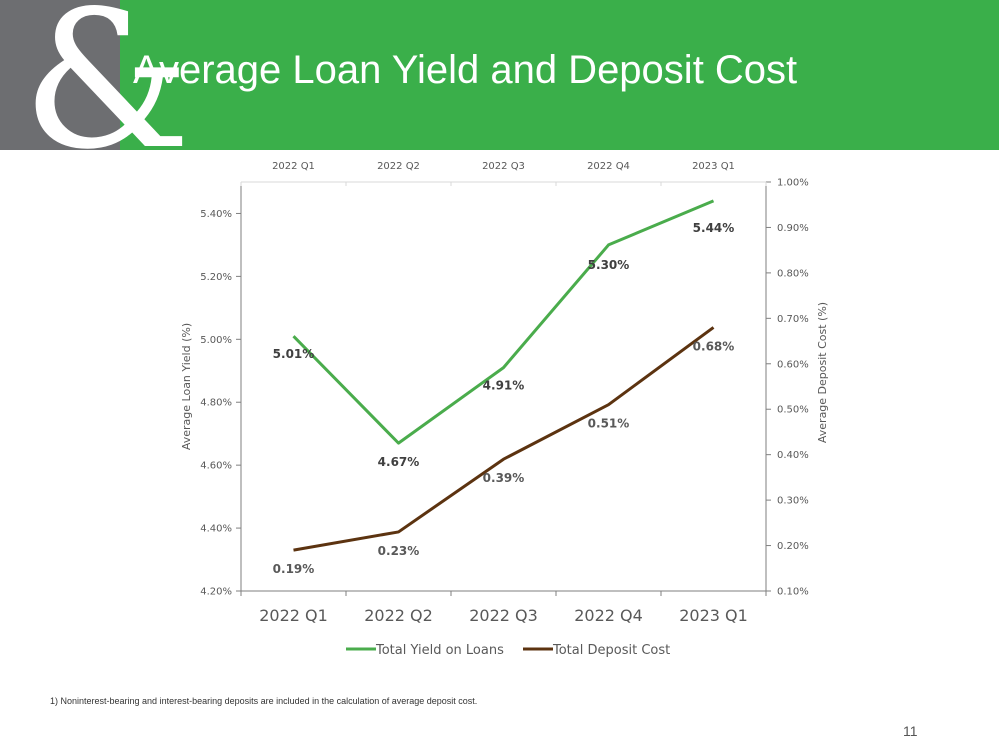  Describe the element at coordinates (793, 546) in the screenshot. I see `right-axis-tick-label: 0.20%` at that location.